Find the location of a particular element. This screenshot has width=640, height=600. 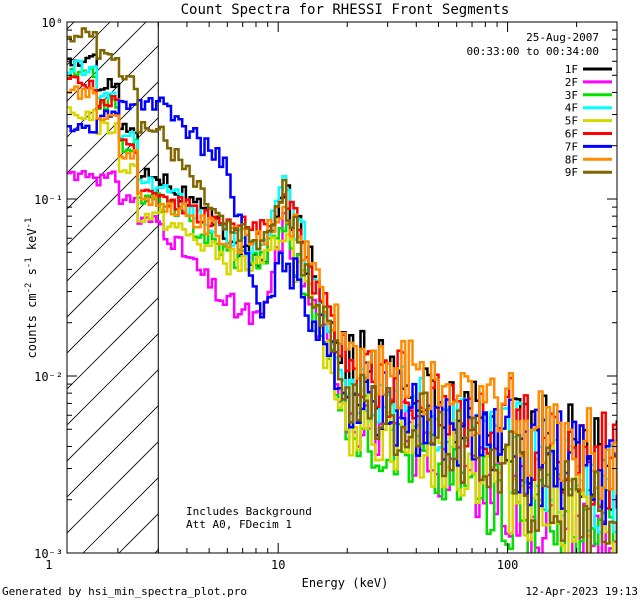

x-tick-label: 100 is located at coordinates (508, 565).